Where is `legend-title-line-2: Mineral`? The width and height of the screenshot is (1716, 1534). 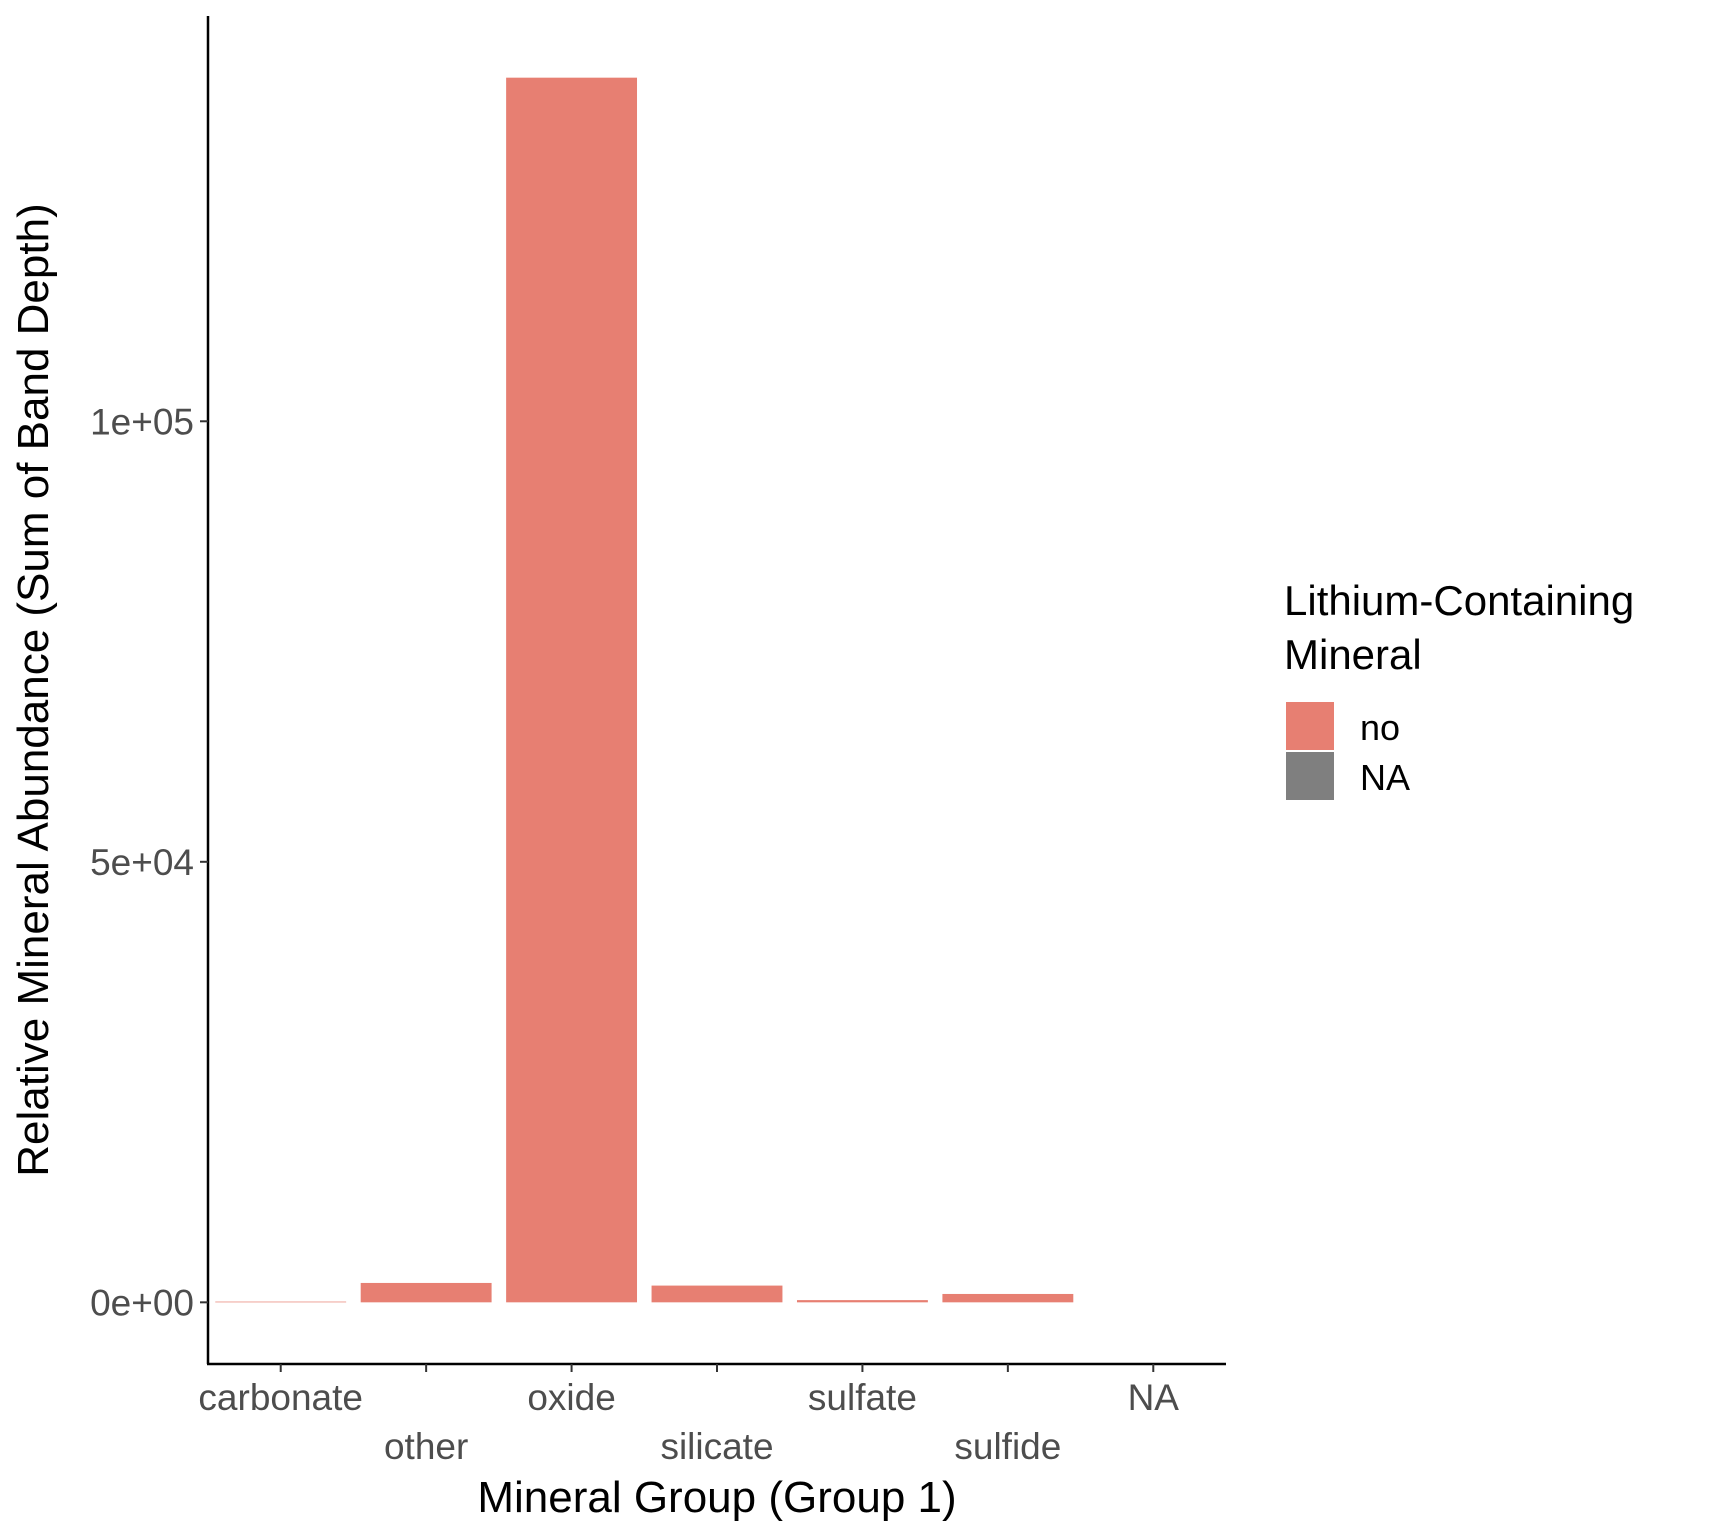
legend-title-line-2: Mineral is located at coordinates (1353, 654).